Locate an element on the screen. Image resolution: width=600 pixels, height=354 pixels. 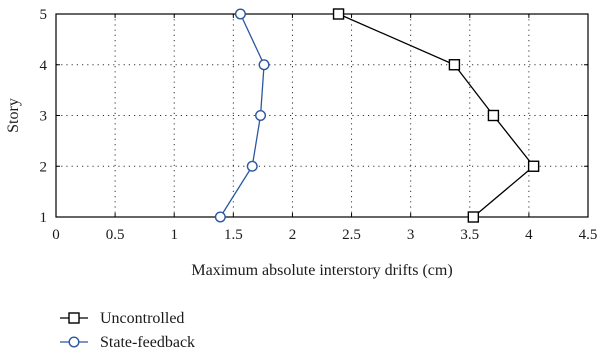
y-tick-label: 5 is located at coordinates (44, 15).